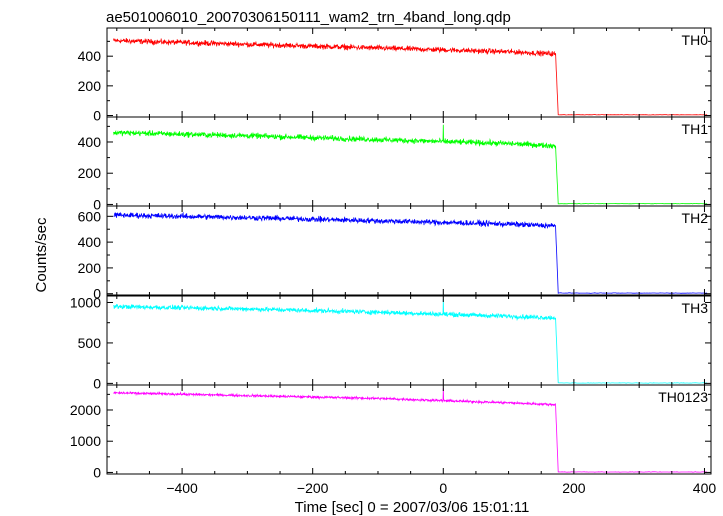  Describe the element at coordinates (410, 77) in the screenshot. I see `series-line-th0` at that location.